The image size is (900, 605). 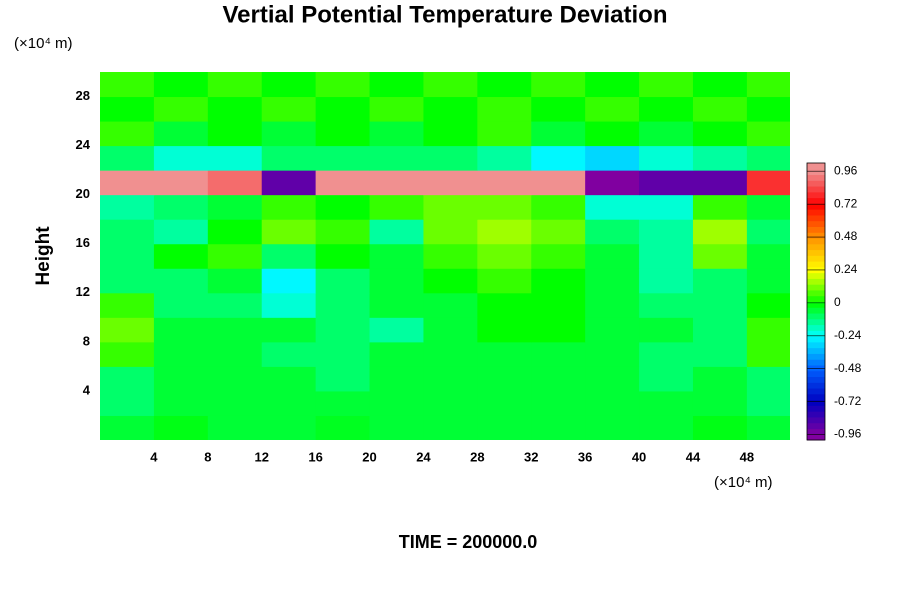 What do you see at coordinates (83, 291) in the screenshot?
I see `y-tick-label: 12` at bounding box center [83, 291].